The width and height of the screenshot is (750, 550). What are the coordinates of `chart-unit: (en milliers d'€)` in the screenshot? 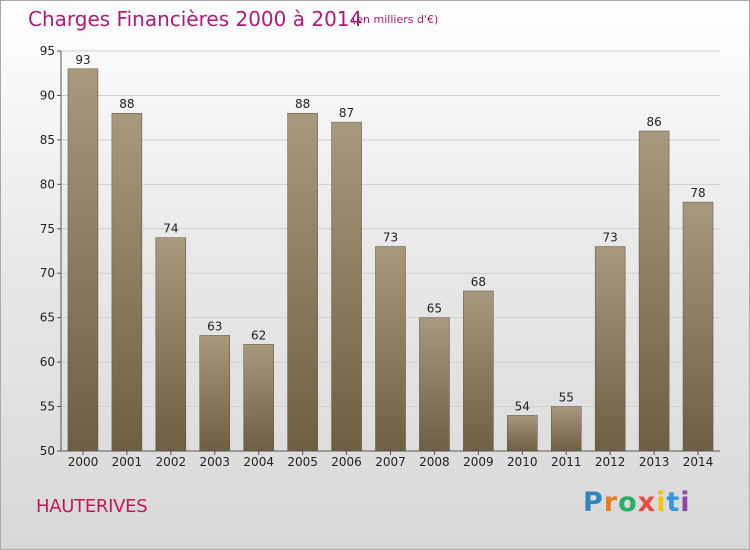 It's located at (395, 19).